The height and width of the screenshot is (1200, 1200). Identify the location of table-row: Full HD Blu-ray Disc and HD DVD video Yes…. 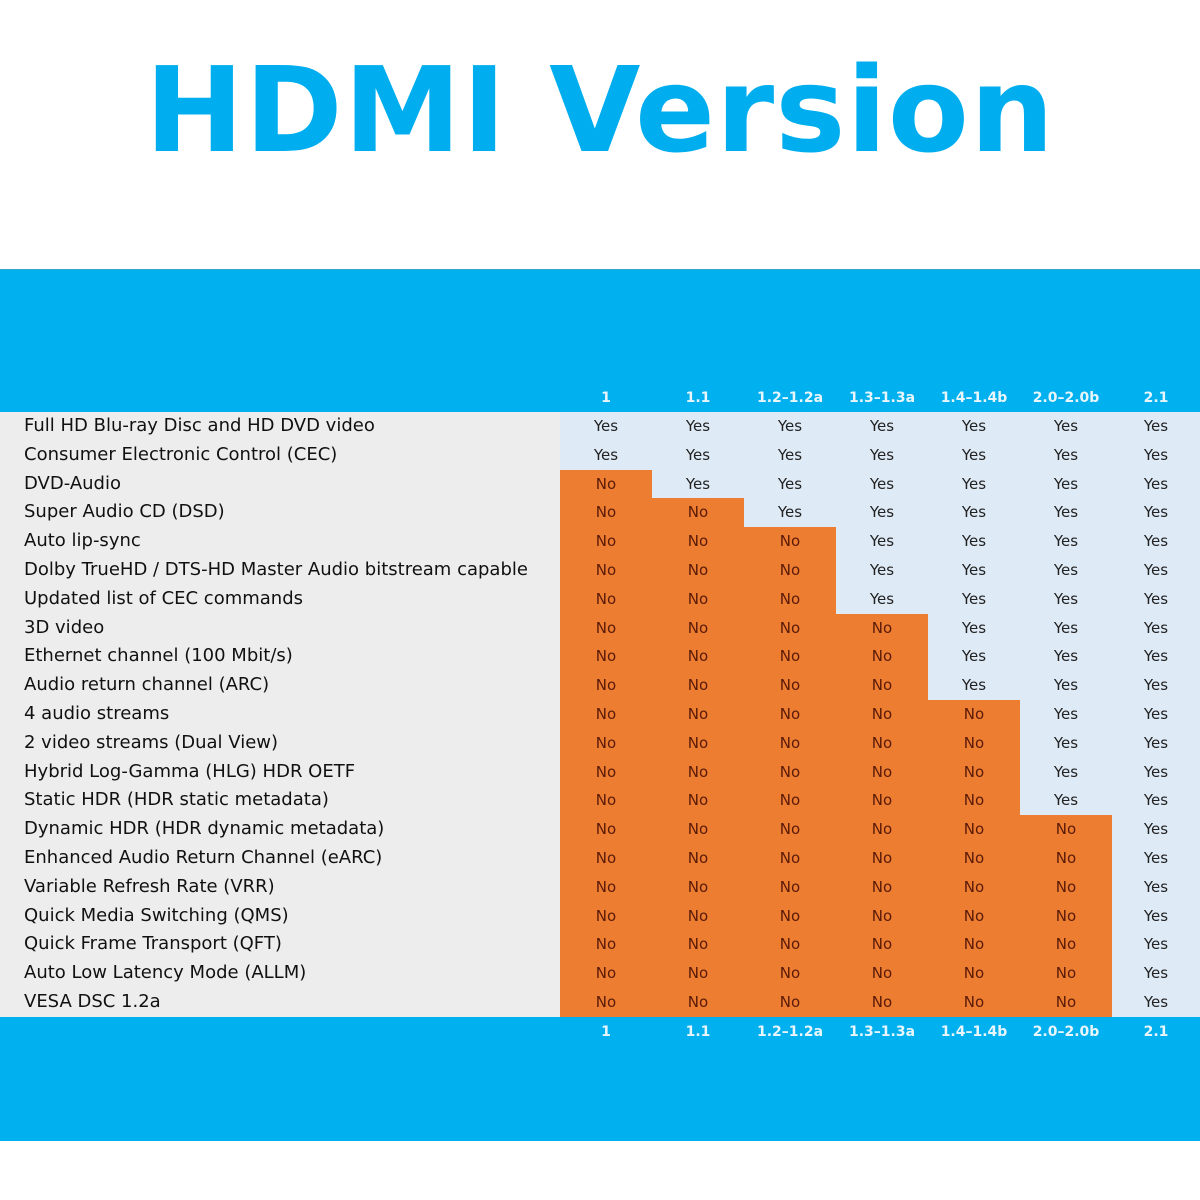
(600, 426).